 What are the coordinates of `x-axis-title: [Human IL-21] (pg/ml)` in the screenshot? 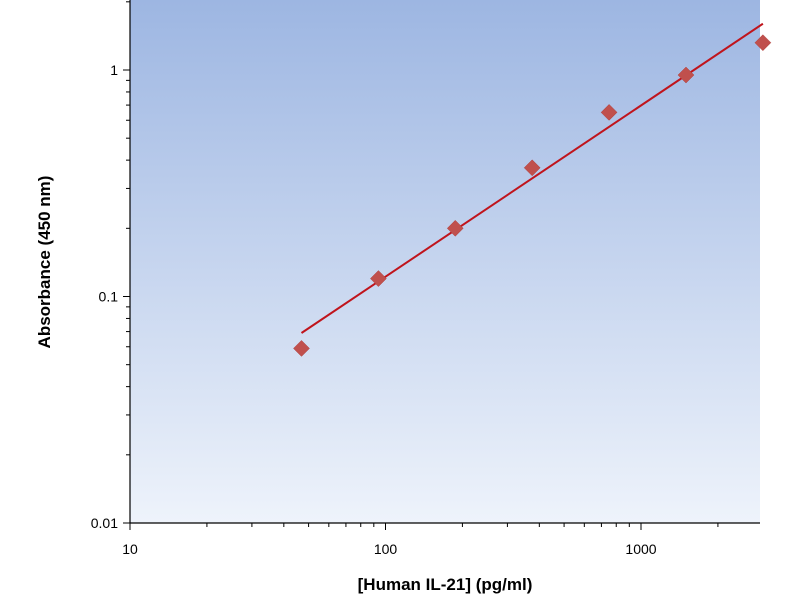 It's located at (445, 584).